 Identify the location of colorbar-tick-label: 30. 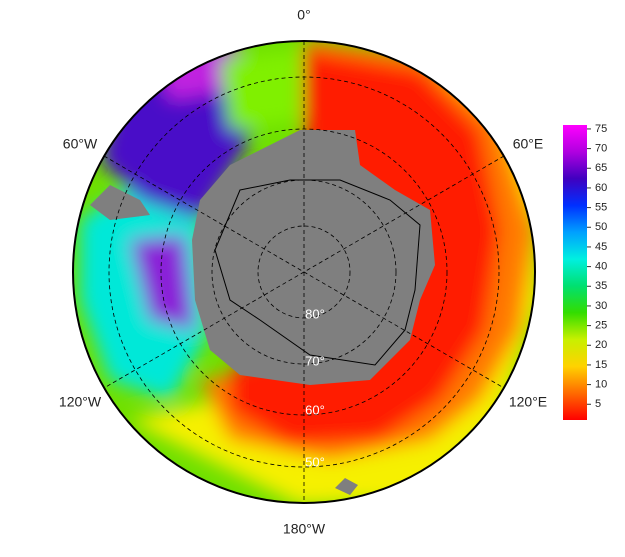
(601, 306).